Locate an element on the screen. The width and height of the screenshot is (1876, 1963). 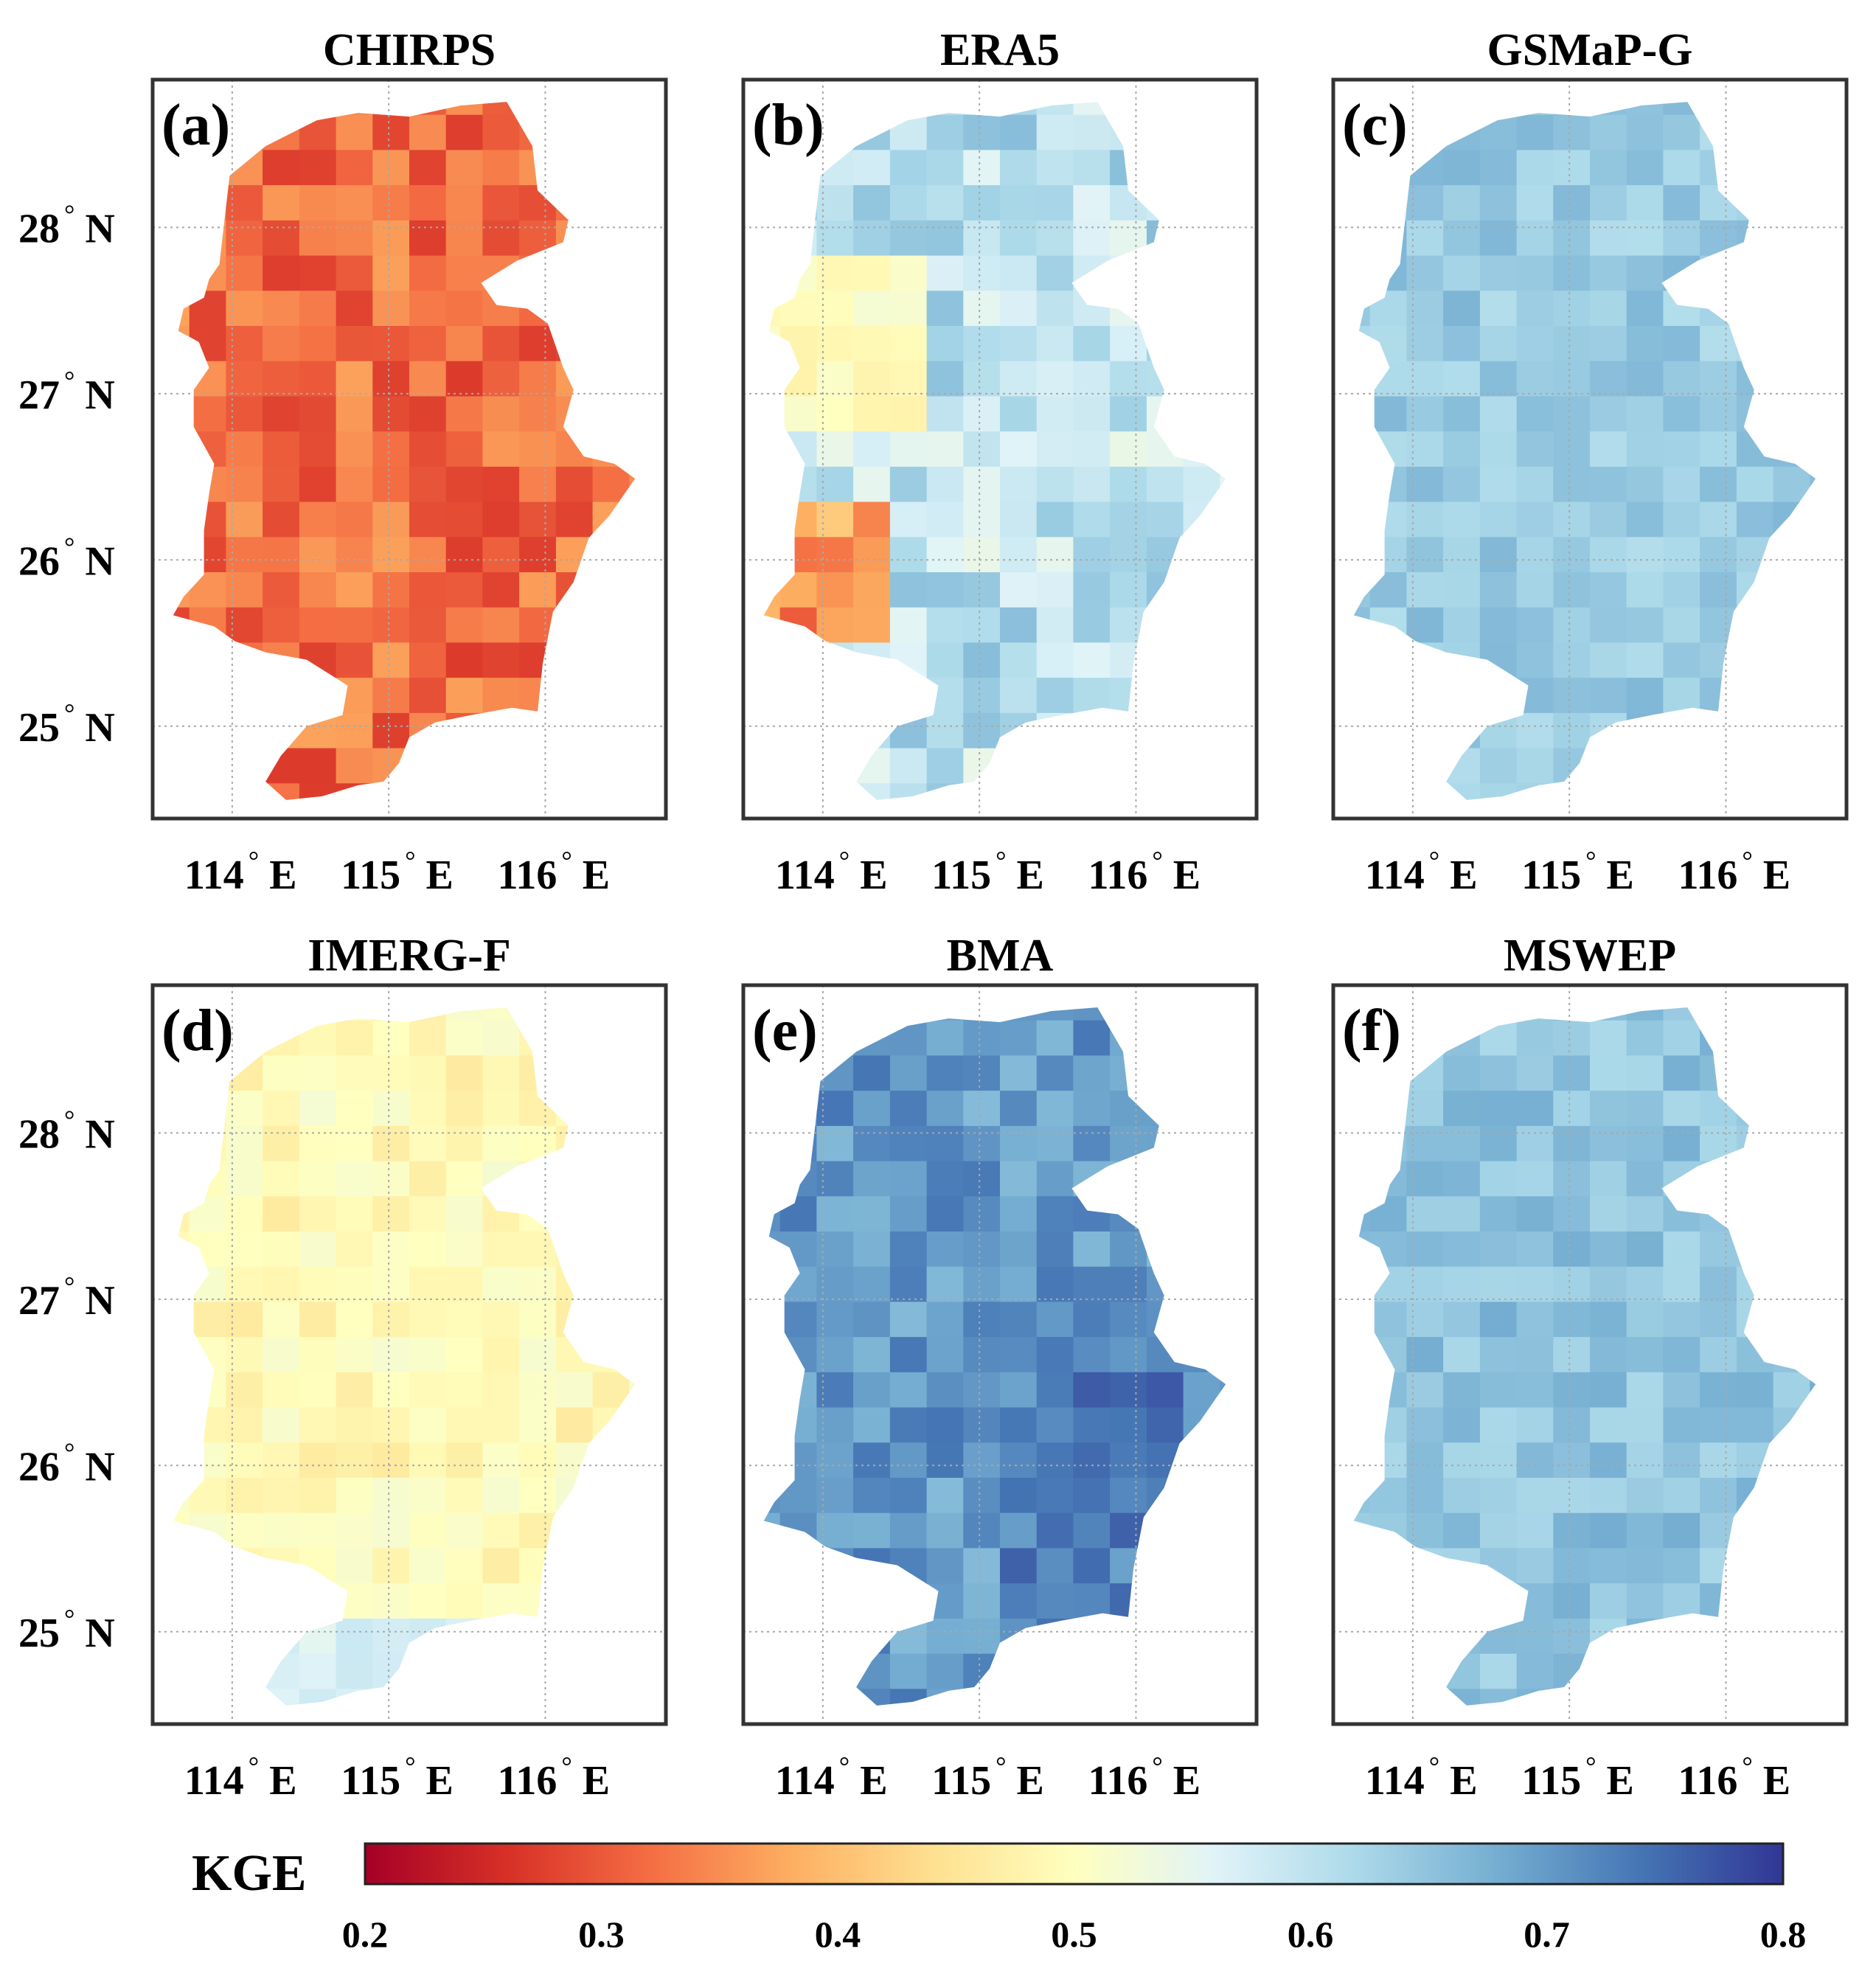
lon-tick-label: 114 ° E is located at coordinates (240, 1777).